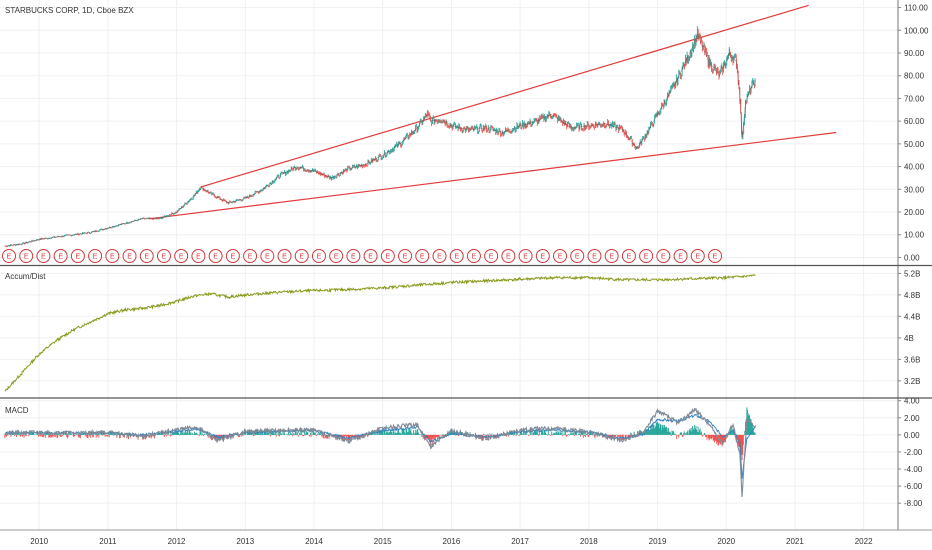 Image resolution: width=932 pixels, height=550 pixels. What do you see at coordinates (108, 541) in the screenshot?
I see `x-tick-label: 2011` at bounding box center [108, 541].